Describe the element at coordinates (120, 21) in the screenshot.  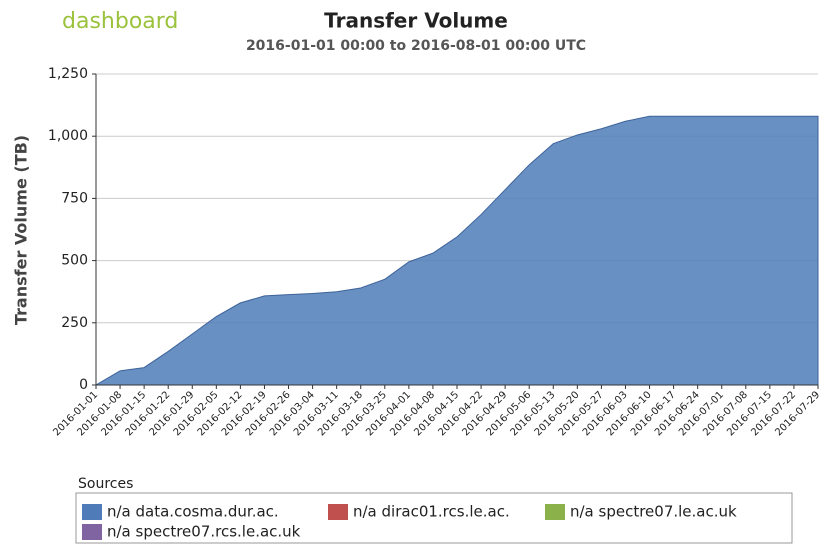
I see `logo: dashboard` at that location.